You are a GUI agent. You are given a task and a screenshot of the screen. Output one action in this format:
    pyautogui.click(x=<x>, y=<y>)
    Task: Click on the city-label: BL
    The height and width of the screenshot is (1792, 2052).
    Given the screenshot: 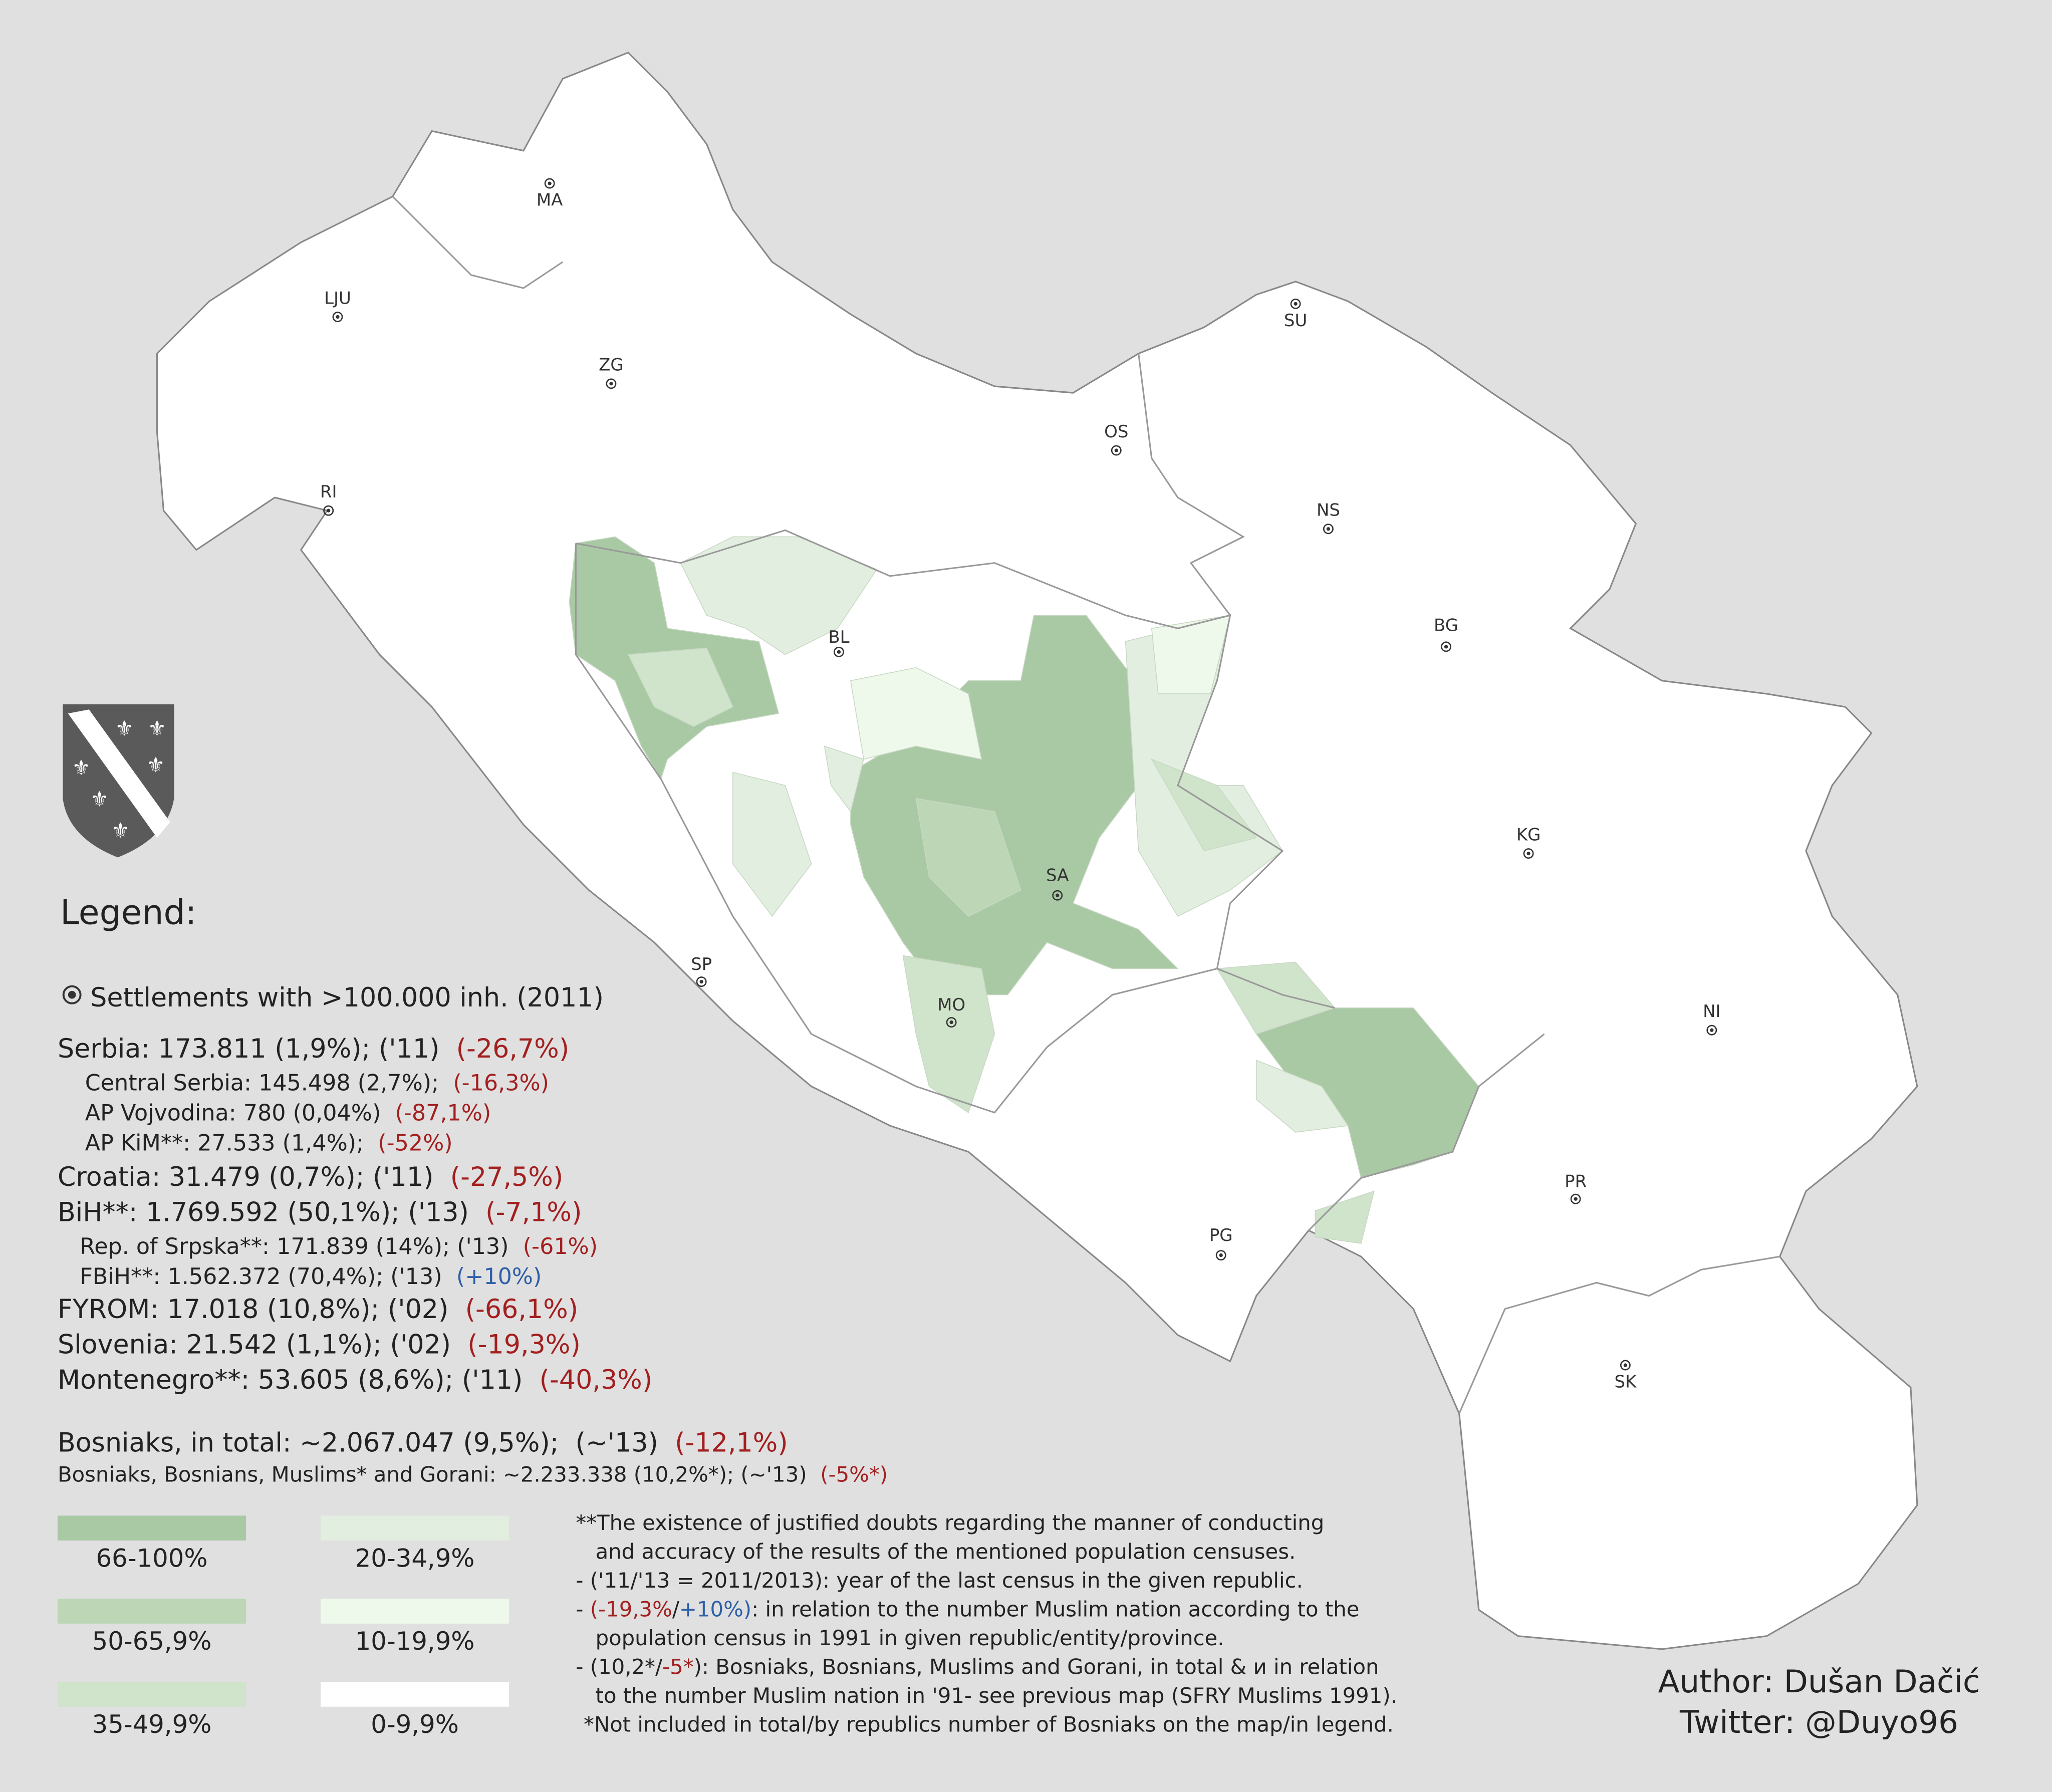 What is the action you would take?
    pyautogui.click(x=838, y=637)
    